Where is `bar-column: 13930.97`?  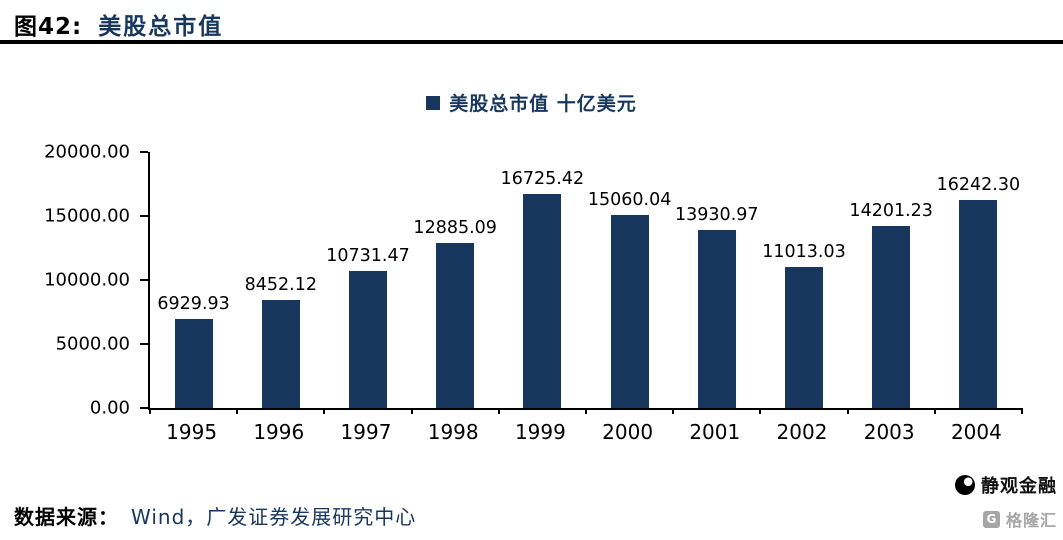 bar-column: 13930.97 is located at coordinates (716, 280).